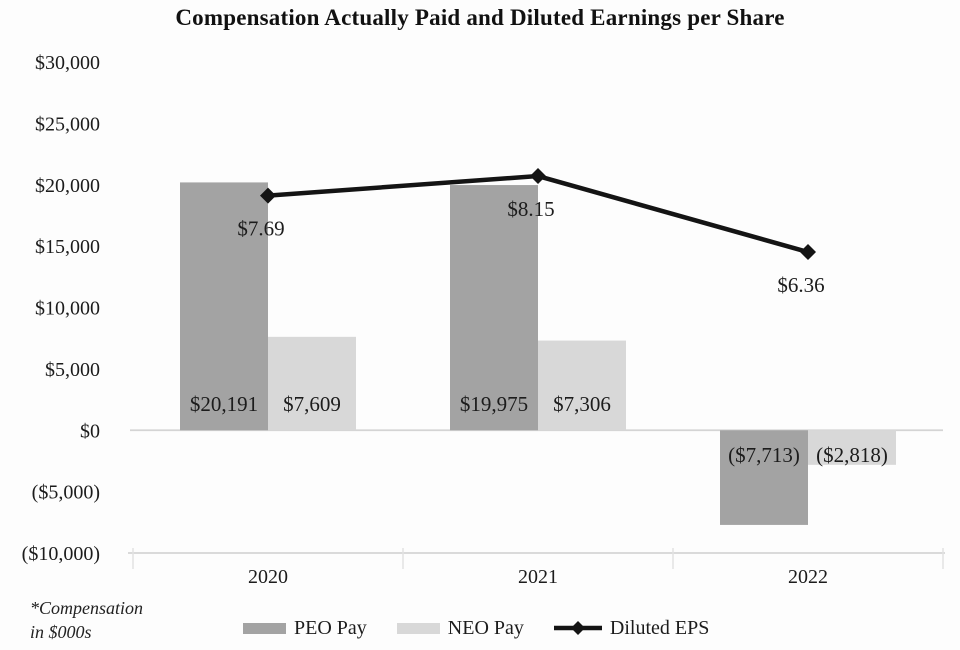 The width and height of the screenshot is (960, 650). I want to click on y-axis-tick-label: $0, so click(90, 431).